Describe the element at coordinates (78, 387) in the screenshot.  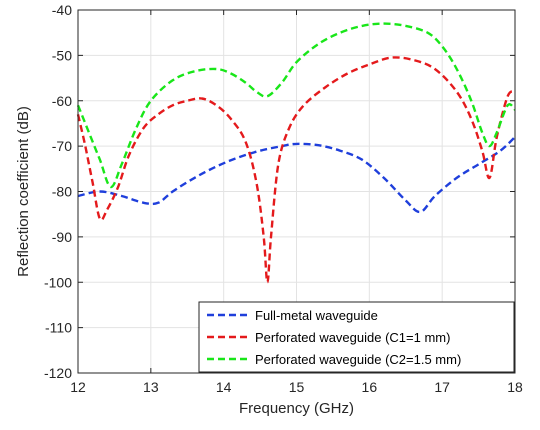
I see `x-tick-label: 12` at that location.